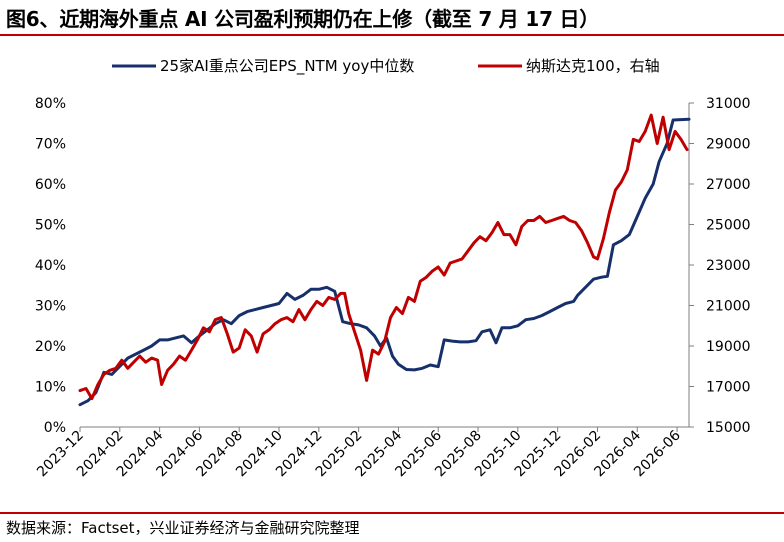 This screenshot has height=542, width=784. What do you see at coordinates (50, 145) in the screenshot?
I see `y-left-tick-label: 70%` at bounding box center [50, 145].